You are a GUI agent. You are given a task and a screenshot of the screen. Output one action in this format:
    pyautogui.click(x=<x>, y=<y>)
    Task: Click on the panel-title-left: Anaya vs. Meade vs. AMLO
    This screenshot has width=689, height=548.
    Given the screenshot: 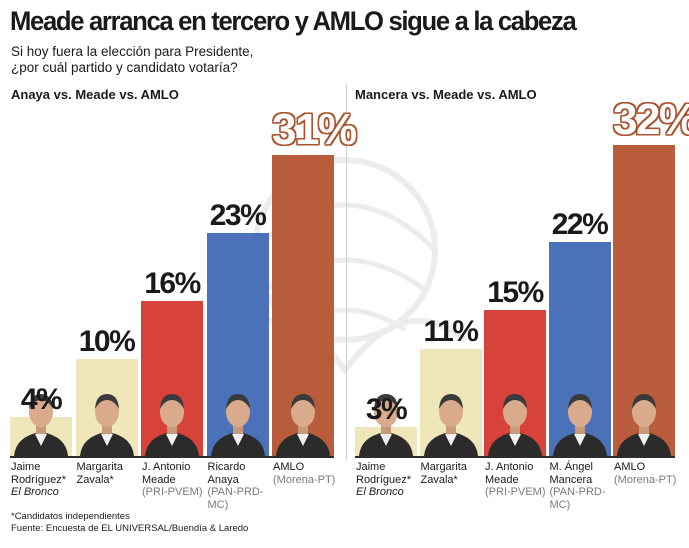 What is the action you would take?
    pyautogui.click(x=95, y=94)
    